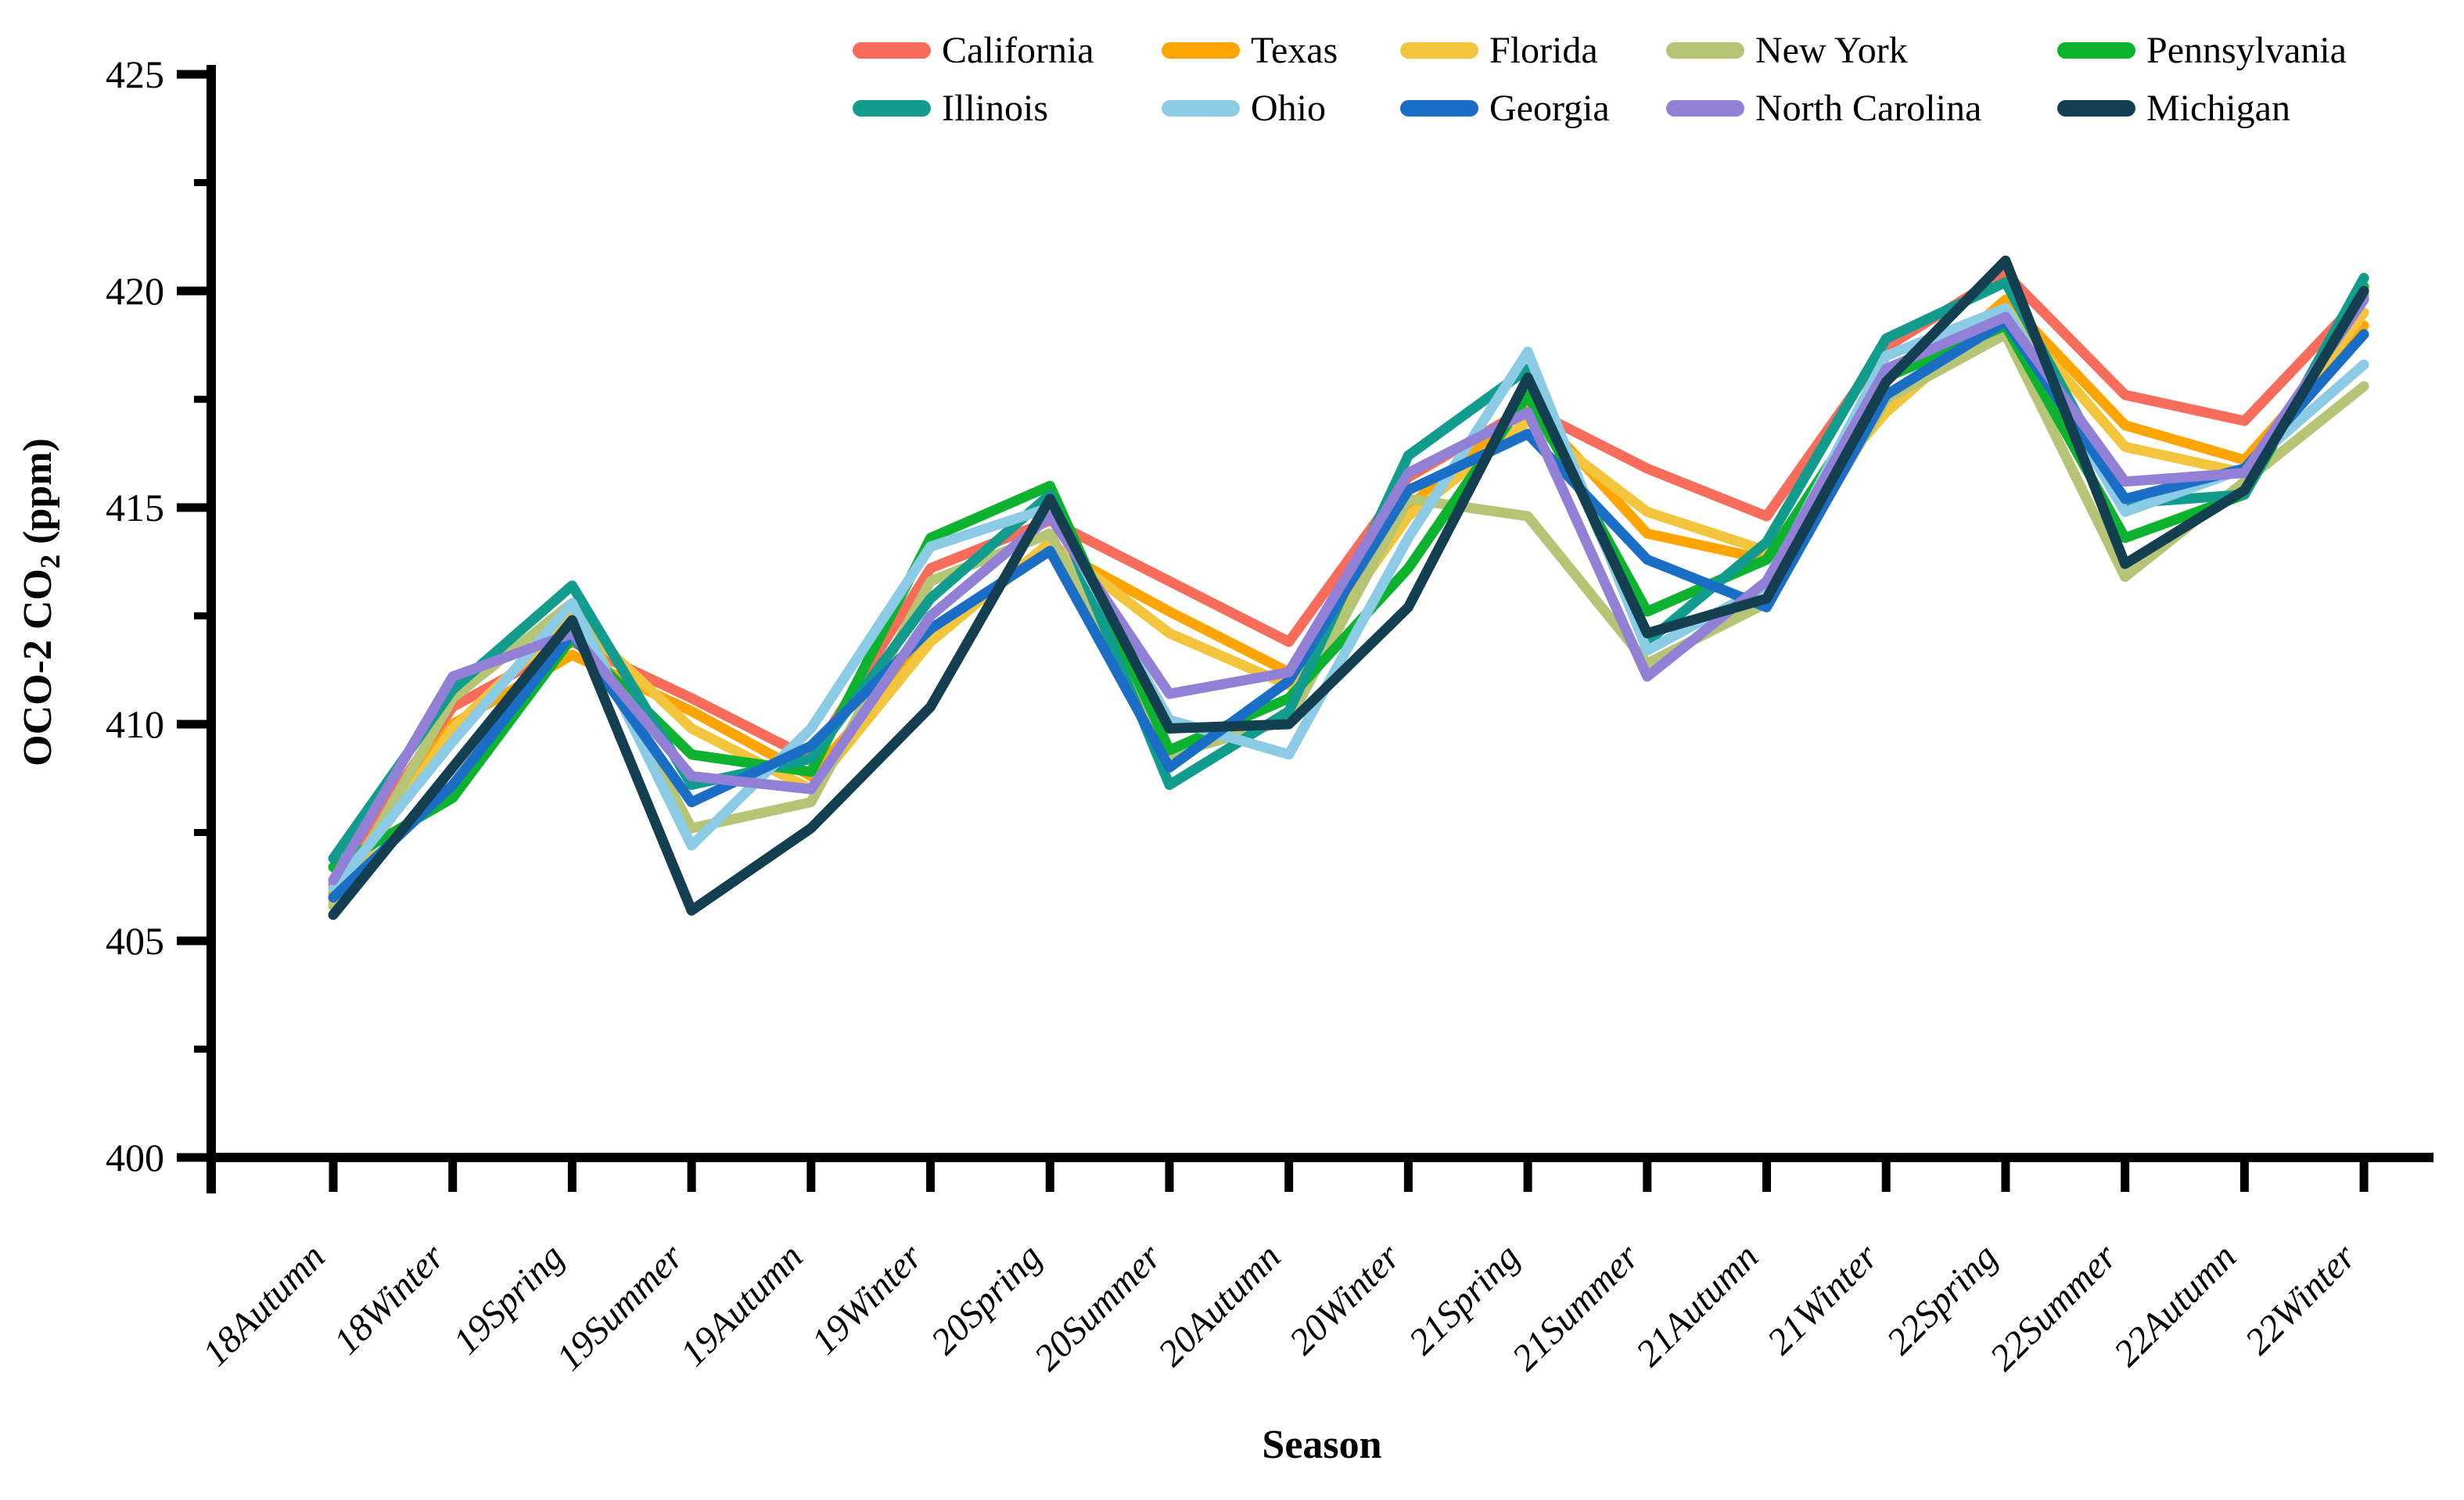  What do you see at coordinates (1439, 50) in the screenshot?
I see `legend-swatch-florida` at bounding box center [1439, 50].